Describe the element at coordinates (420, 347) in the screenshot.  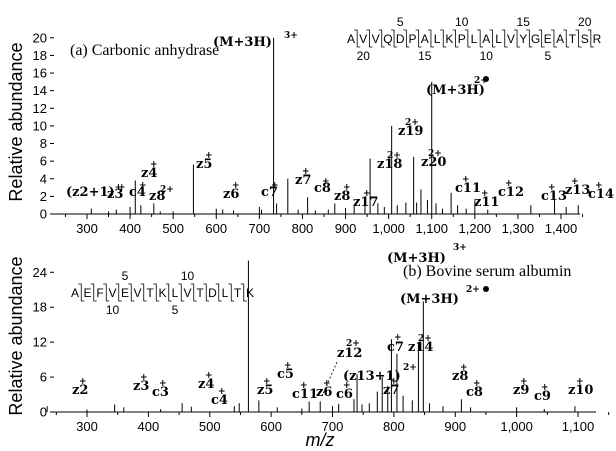
I see `ann-b-z14: z14` at that location.